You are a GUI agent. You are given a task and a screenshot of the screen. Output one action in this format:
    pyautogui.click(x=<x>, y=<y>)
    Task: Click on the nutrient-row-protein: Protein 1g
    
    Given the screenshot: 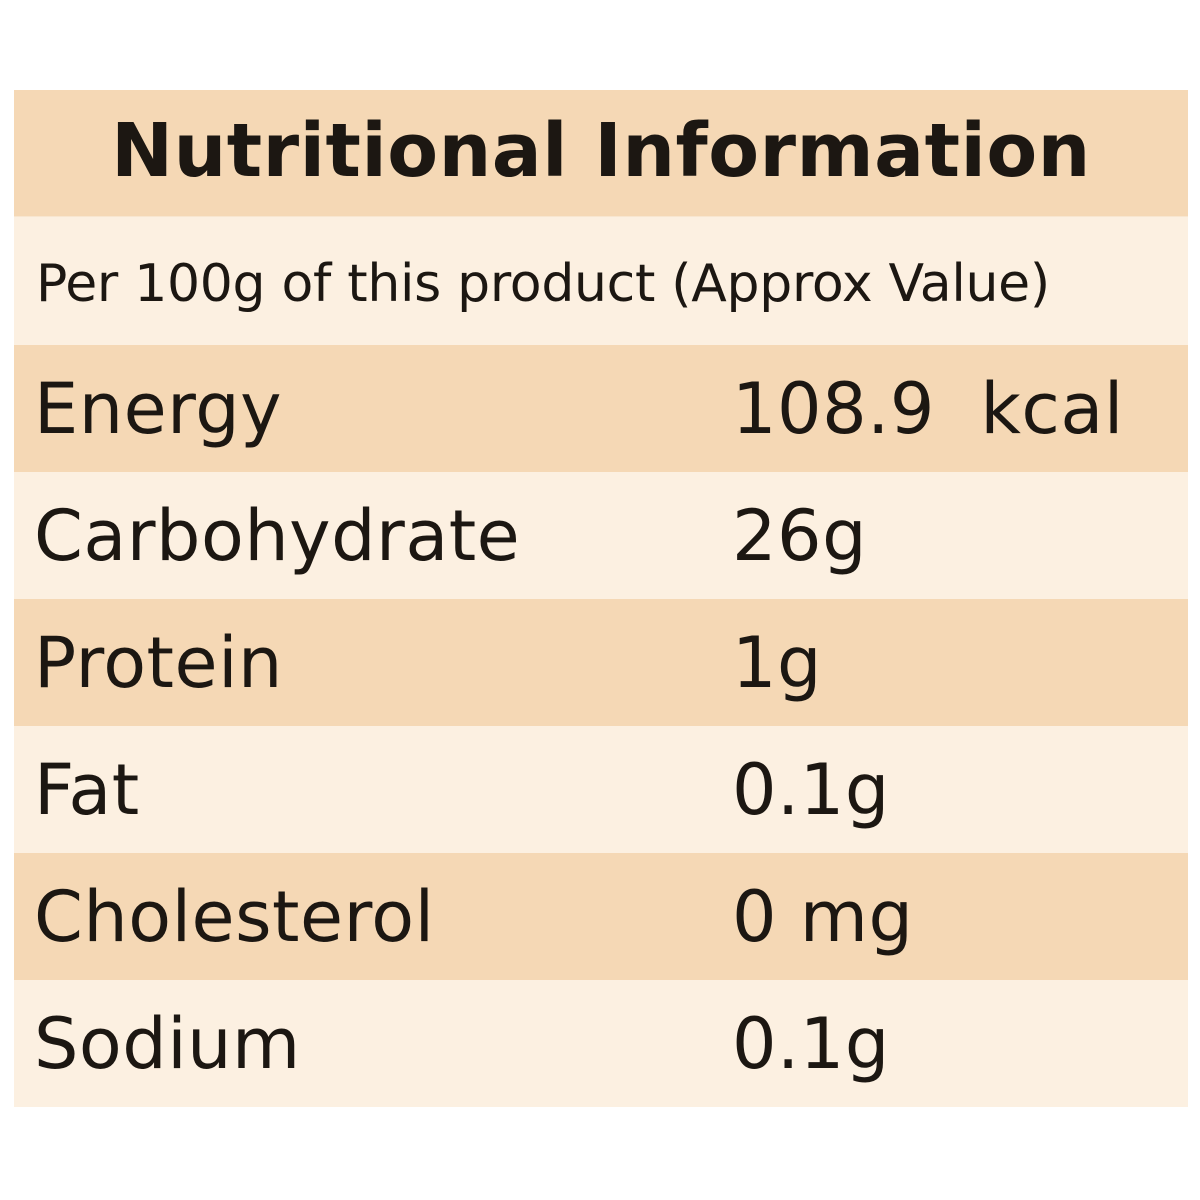 What is the action you would take?
    pyautogui.click(x=601, y=662)
    